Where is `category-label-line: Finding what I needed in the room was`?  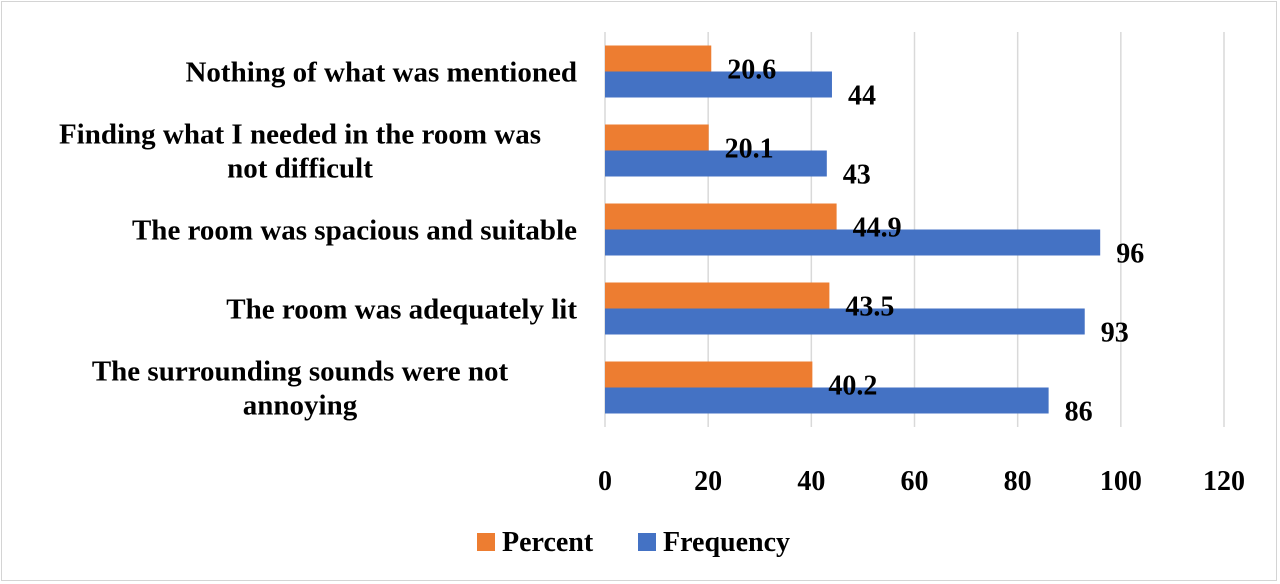 category-label-line: Finding what I needed in the room was is located at coordinates (300, 135).